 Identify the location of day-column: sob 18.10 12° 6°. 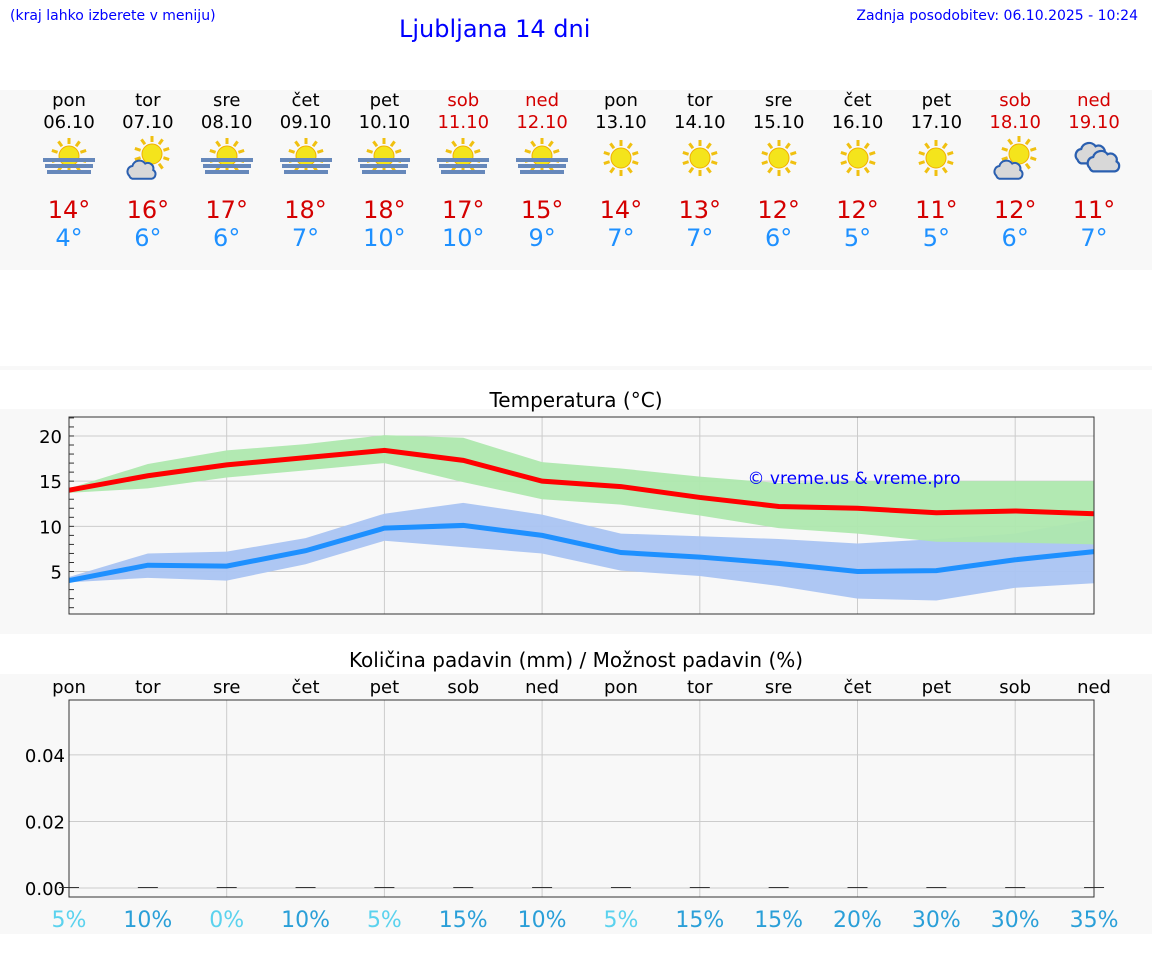
(1015, 171).